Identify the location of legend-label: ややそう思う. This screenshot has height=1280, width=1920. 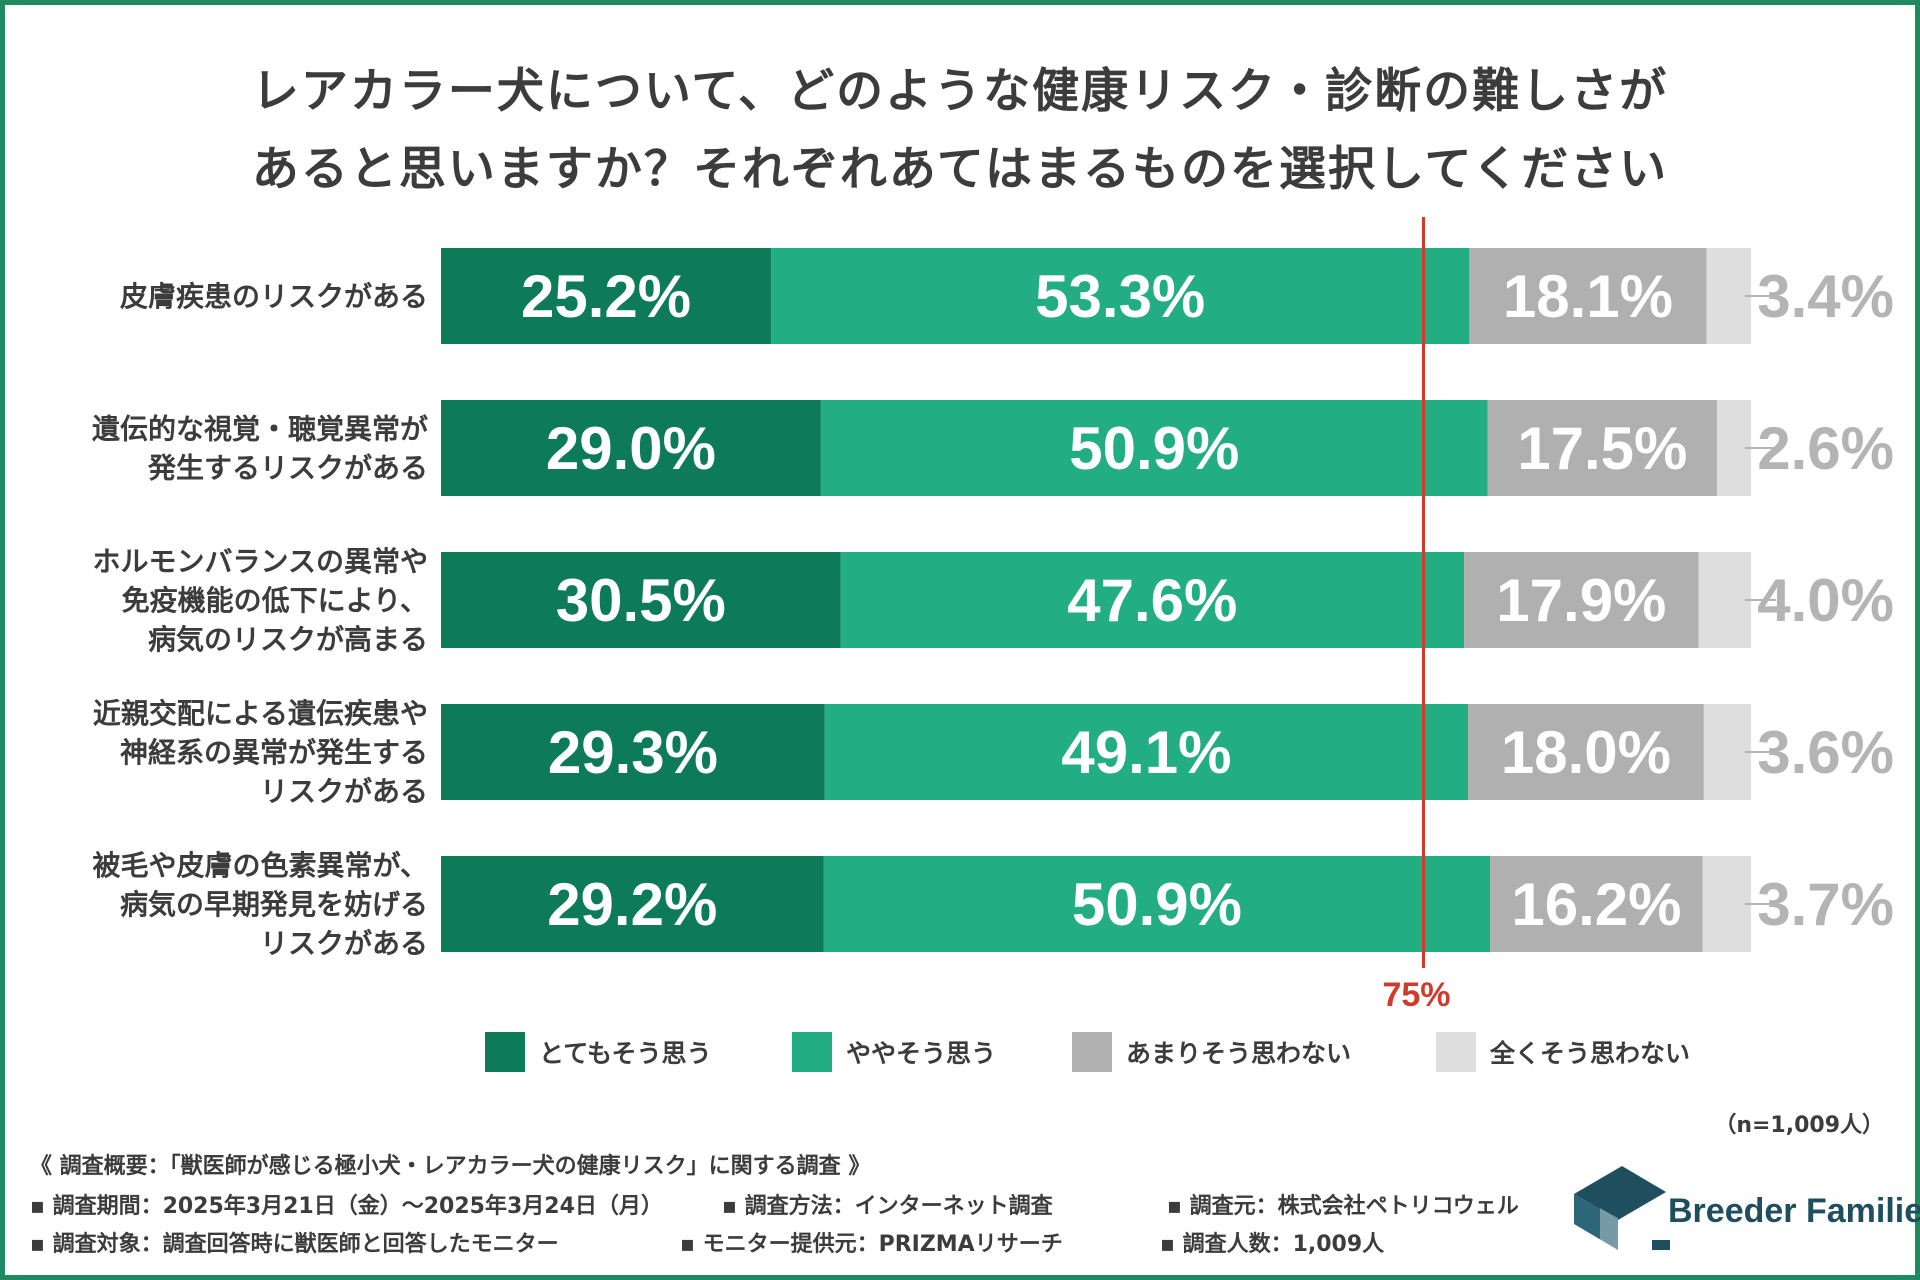
(921, 1053).